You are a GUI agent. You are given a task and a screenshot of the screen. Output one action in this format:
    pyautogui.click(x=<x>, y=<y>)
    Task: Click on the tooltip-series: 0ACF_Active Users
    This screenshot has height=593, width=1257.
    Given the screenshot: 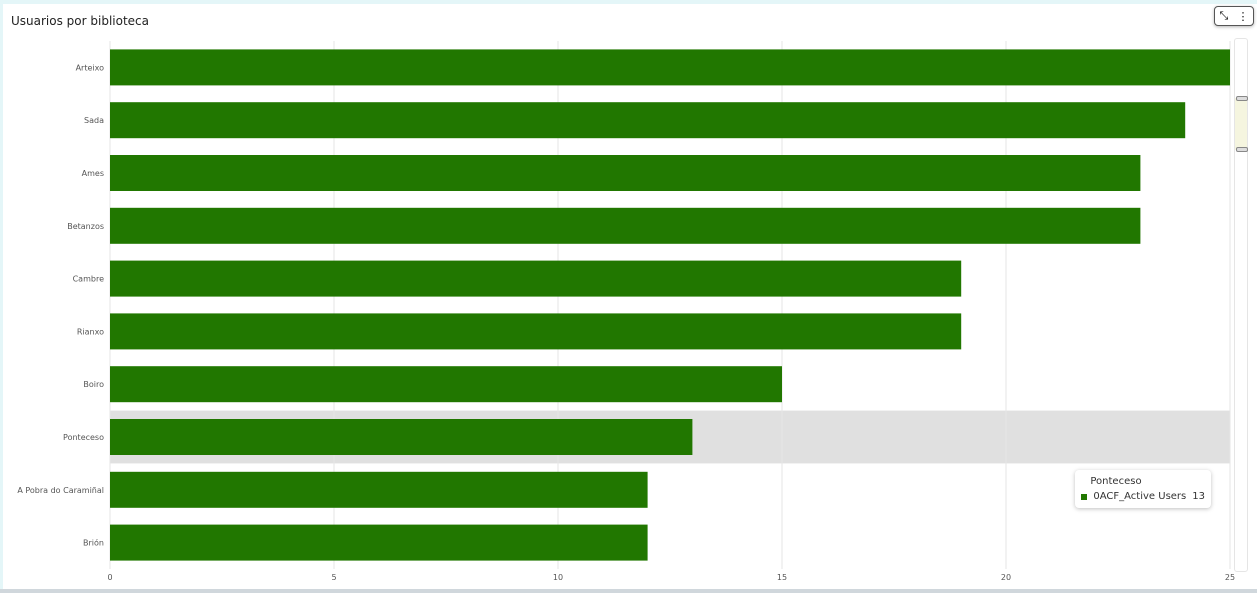 What is the action you would take?
    pyautogui.click(x=1140, y=496)
    